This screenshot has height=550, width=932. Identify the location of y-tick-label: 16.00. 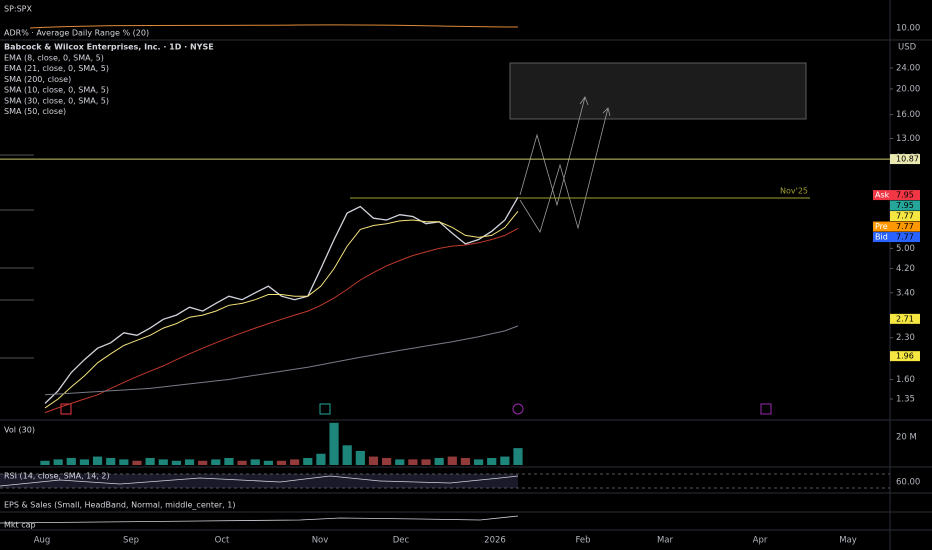
(908, 115).